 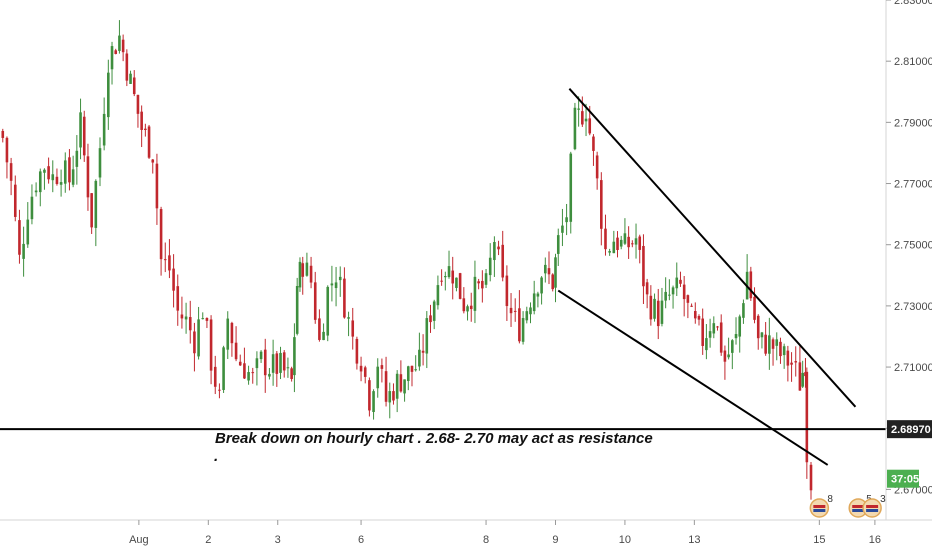 I want to click on event-badges: 853, so click(x=847, y=506).